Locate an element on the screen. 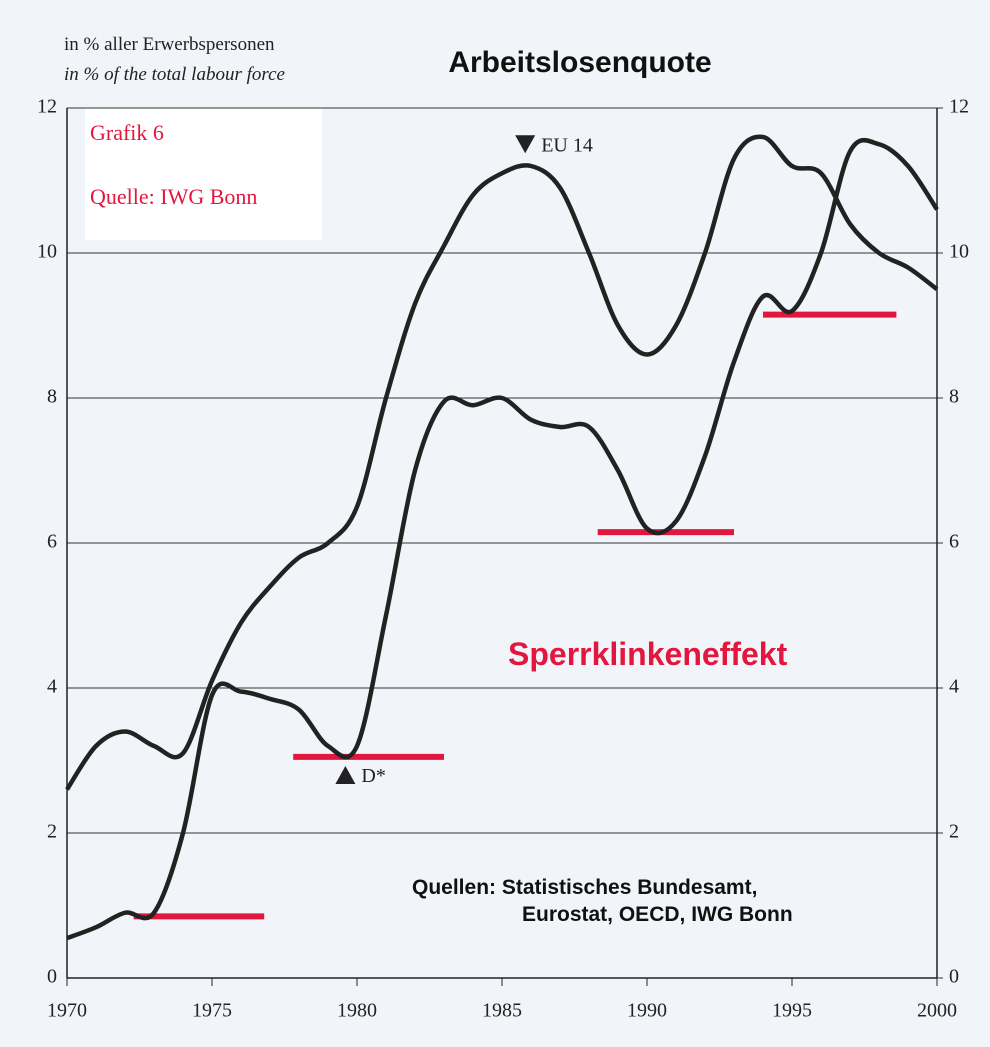  x-tick-label: 1990 is located at coordinates (647, 1011).